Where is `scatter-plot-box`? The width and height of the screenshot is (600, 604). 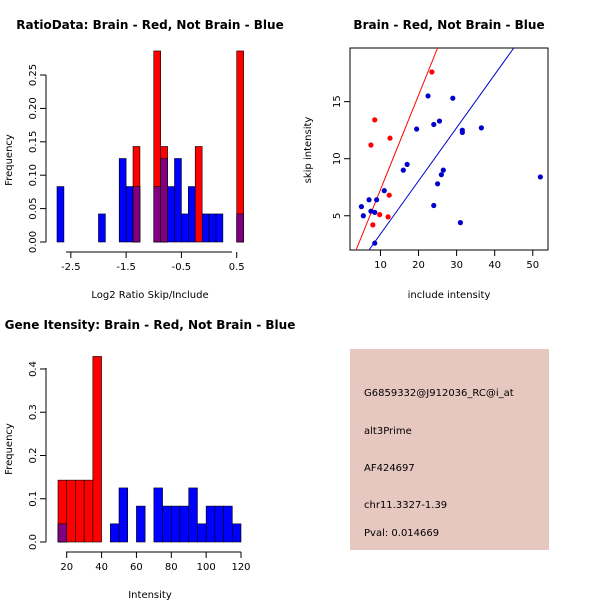 scatter-plot-box is located at coordinates (449, 149).